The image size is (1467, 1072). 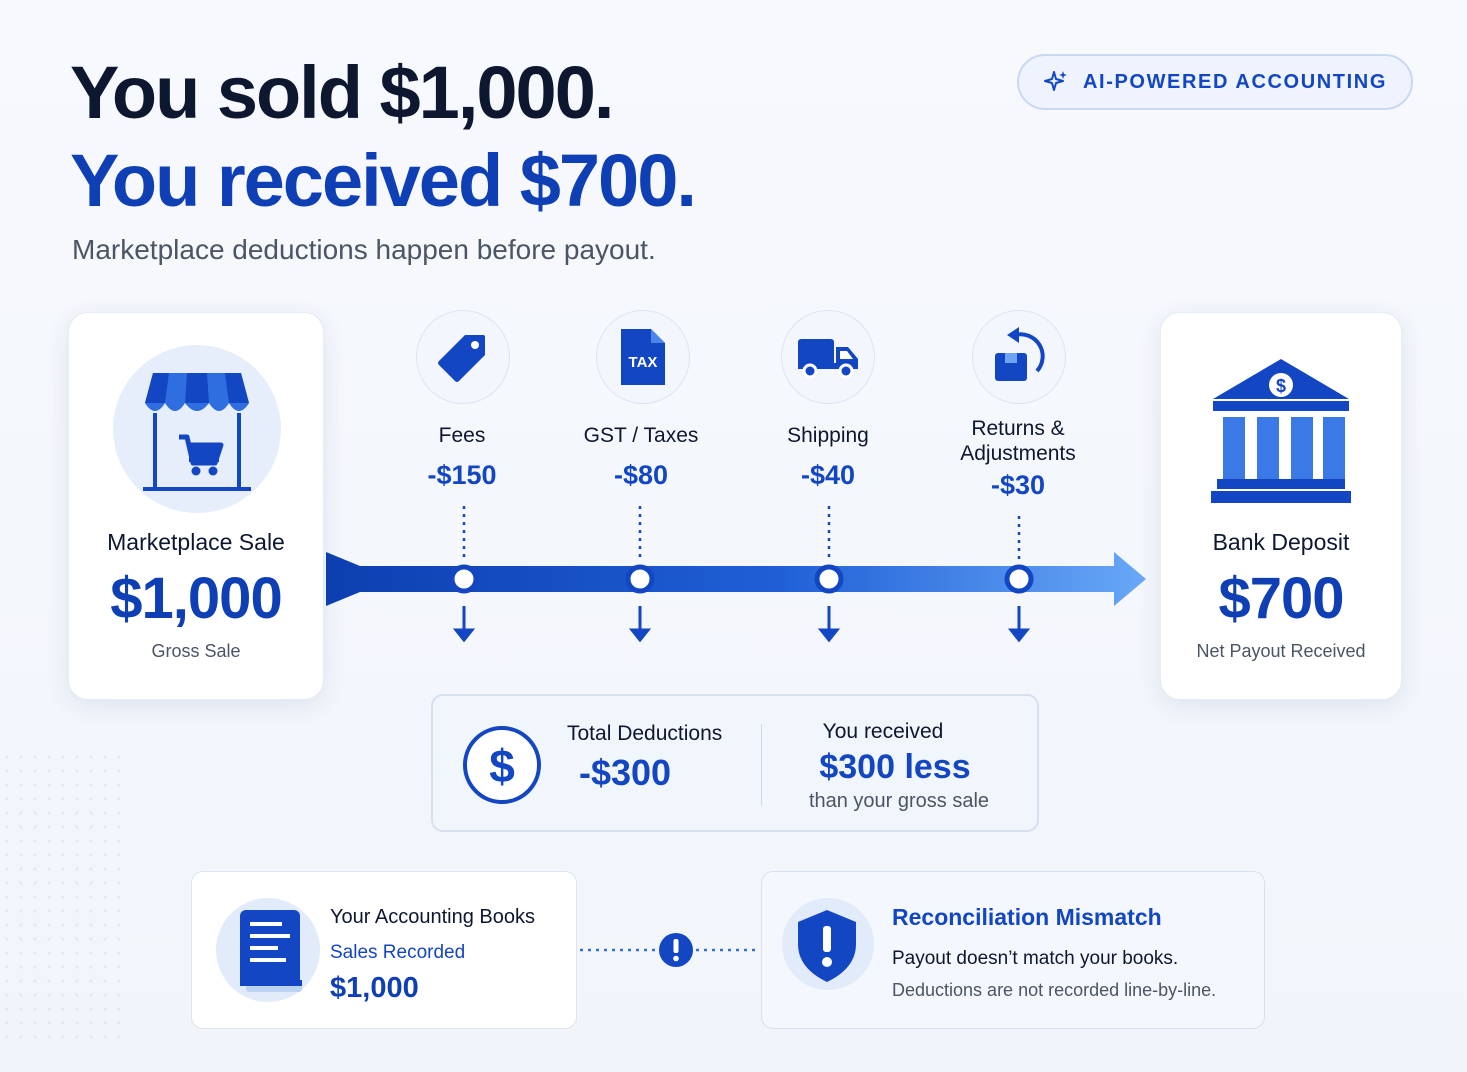 What do you see at coordinates (196, 651) in the screenshot?
I see `sale-sub: Gross Sale` at bounding box center [196, 651].